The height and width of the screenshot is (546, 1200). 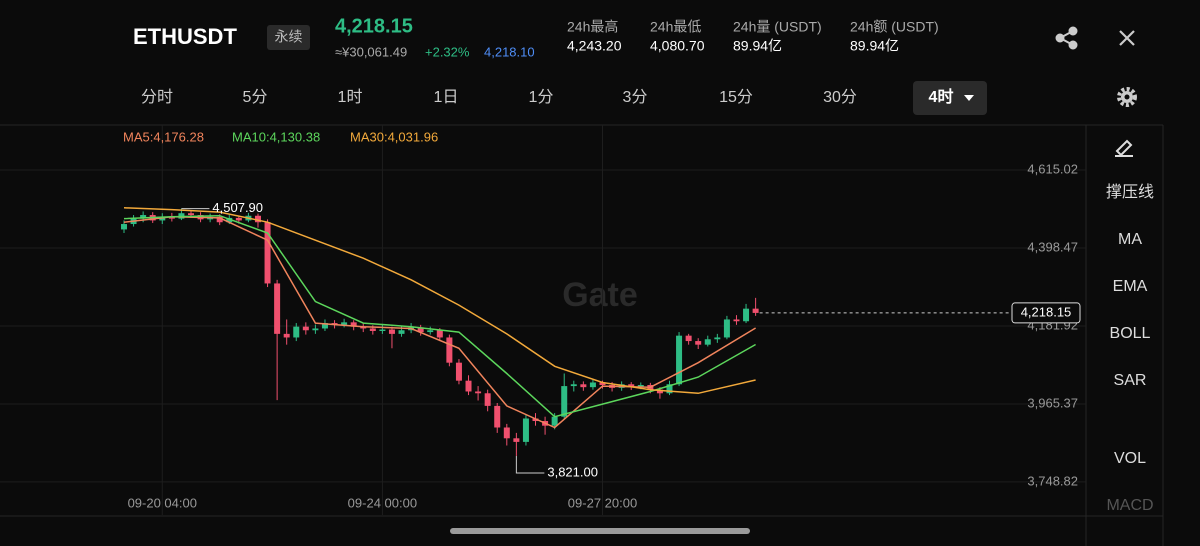 What do you see at coordinates (1127, 97) in the screenshot?
I see `settings-icon` at bounding box center [1127, 97].